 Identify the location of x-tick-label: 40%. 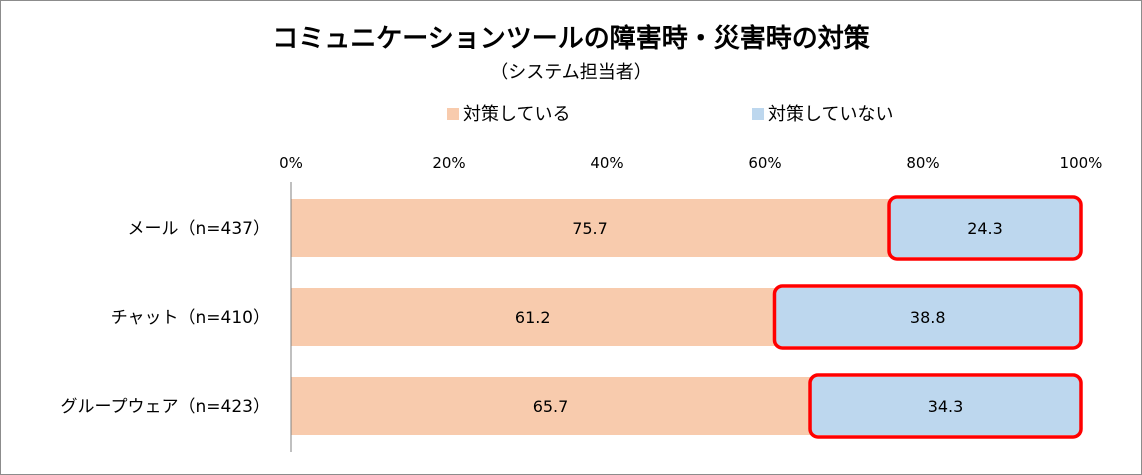
(606, 163).